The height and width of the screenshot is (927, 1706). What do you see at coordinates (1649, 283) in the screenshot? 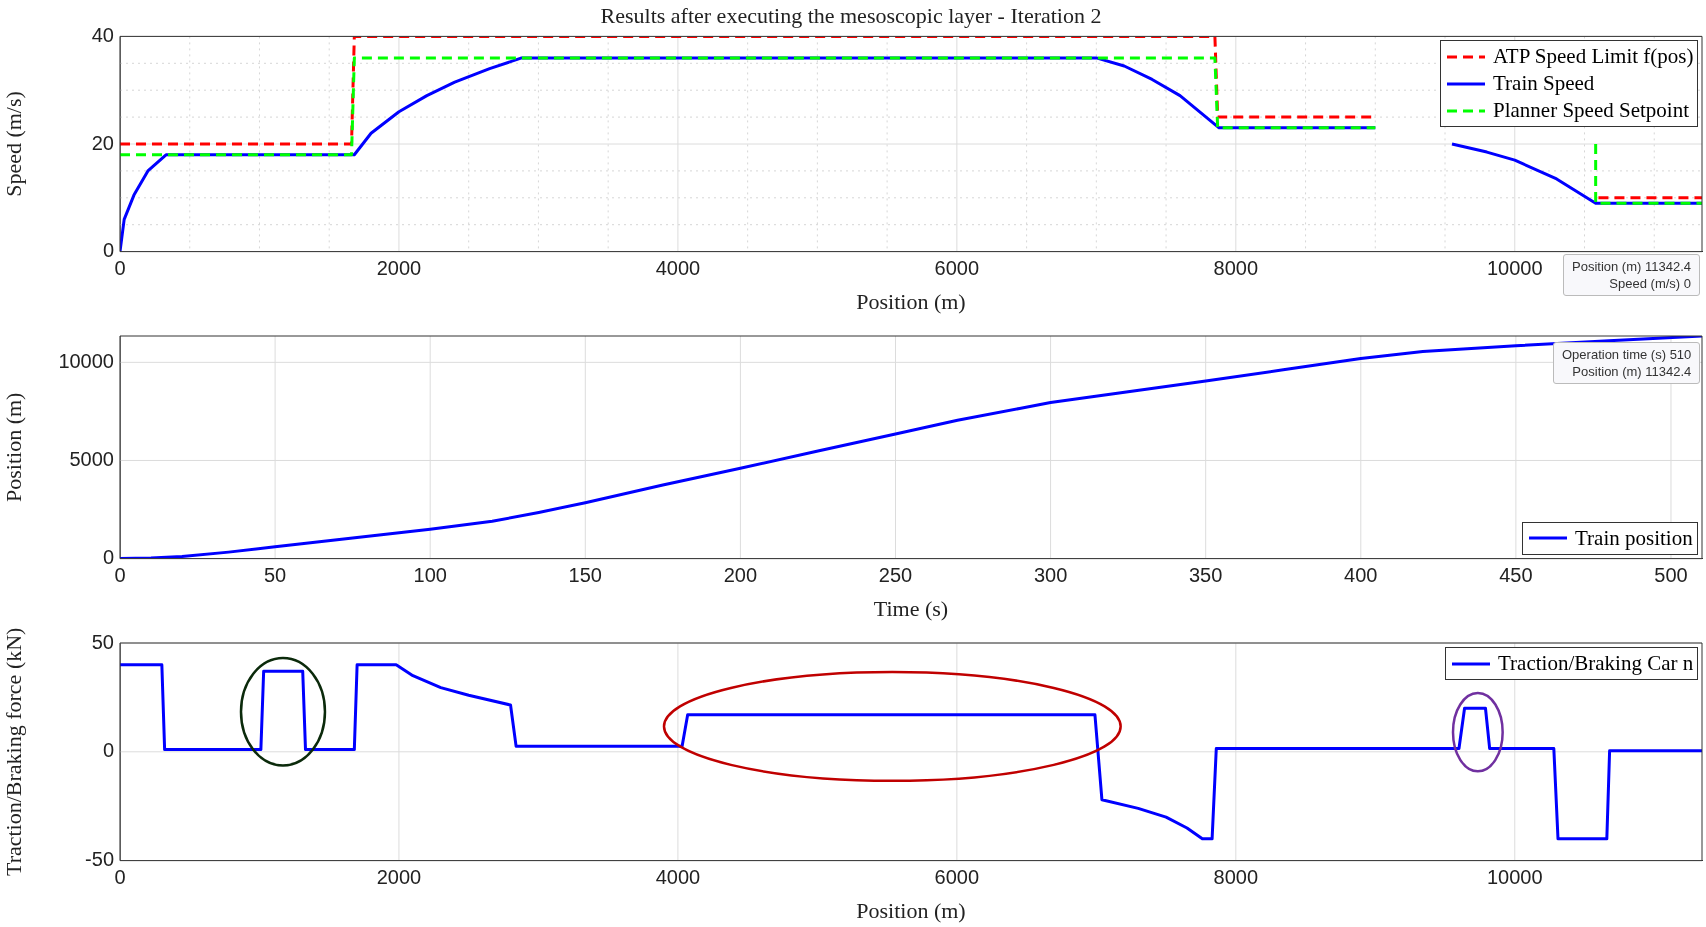
I see `text: Speed (m/s) 0` at bounding box center [1649, 283].